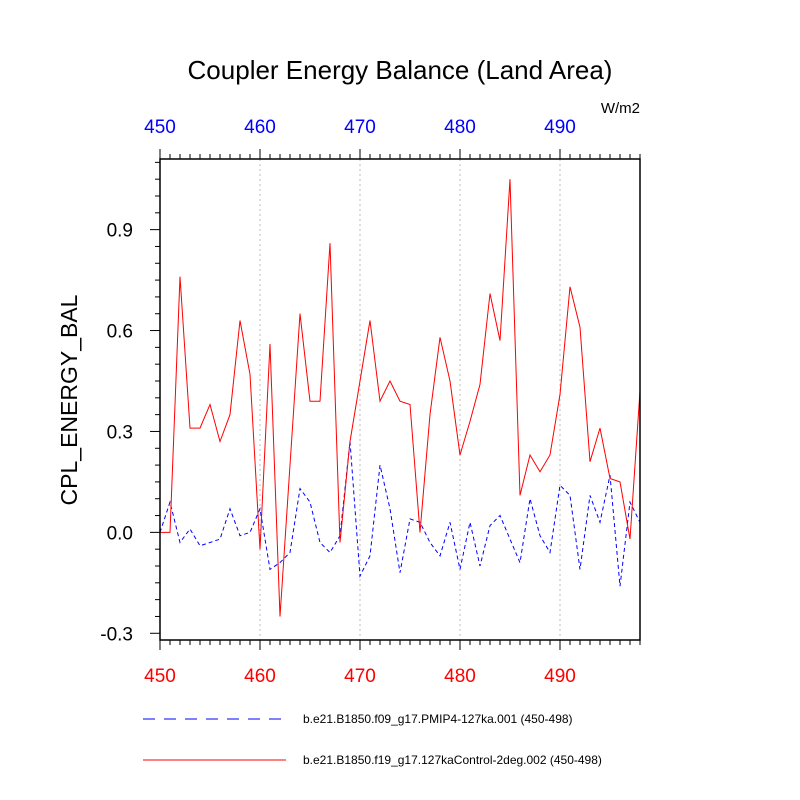 The height and width of the screenshot is (800, 800). I want to click on x-tick-label-top: 450, so click(160, 127).